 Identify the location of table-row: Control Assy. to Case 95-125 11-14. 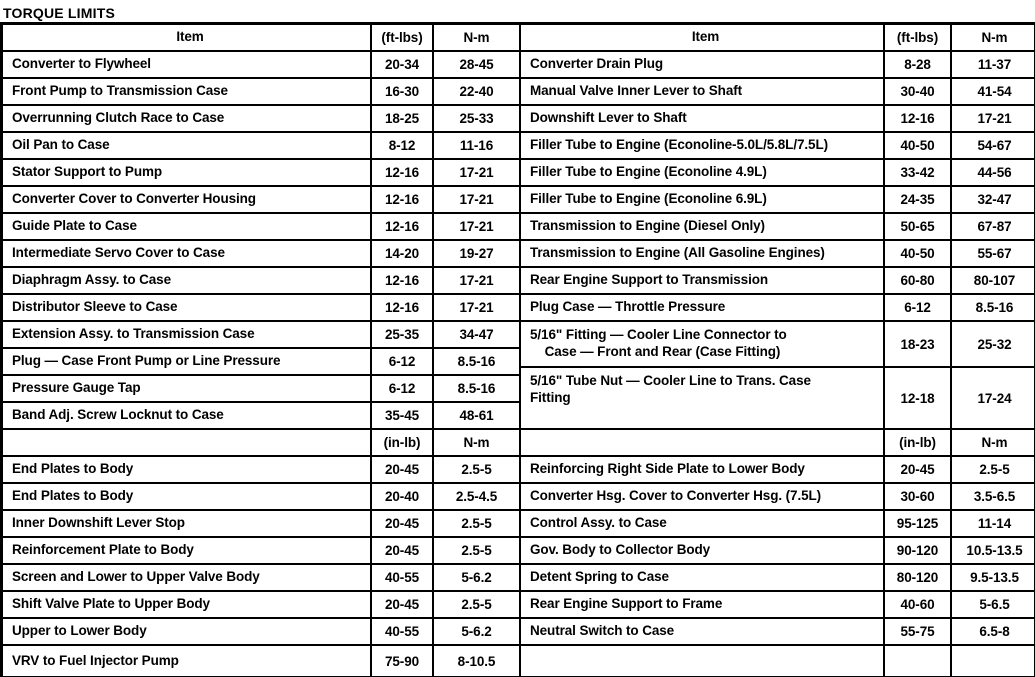
(778, 523).